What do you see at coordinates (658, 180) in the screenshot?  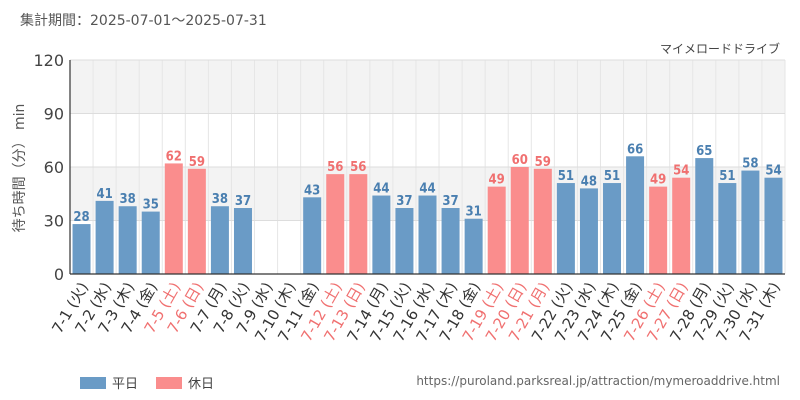 I see `value-label-26: 49` at bounding box center [658, 180].